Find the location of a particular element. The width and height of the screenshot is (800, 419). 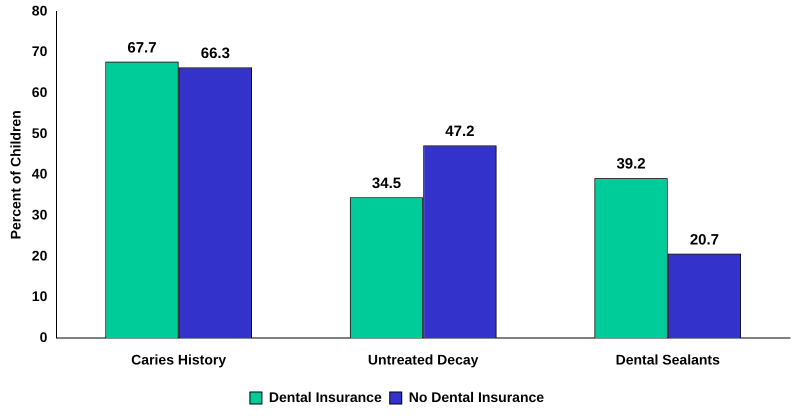

x-tick-label: Untreated Decay is located at coordinates (423, 359).